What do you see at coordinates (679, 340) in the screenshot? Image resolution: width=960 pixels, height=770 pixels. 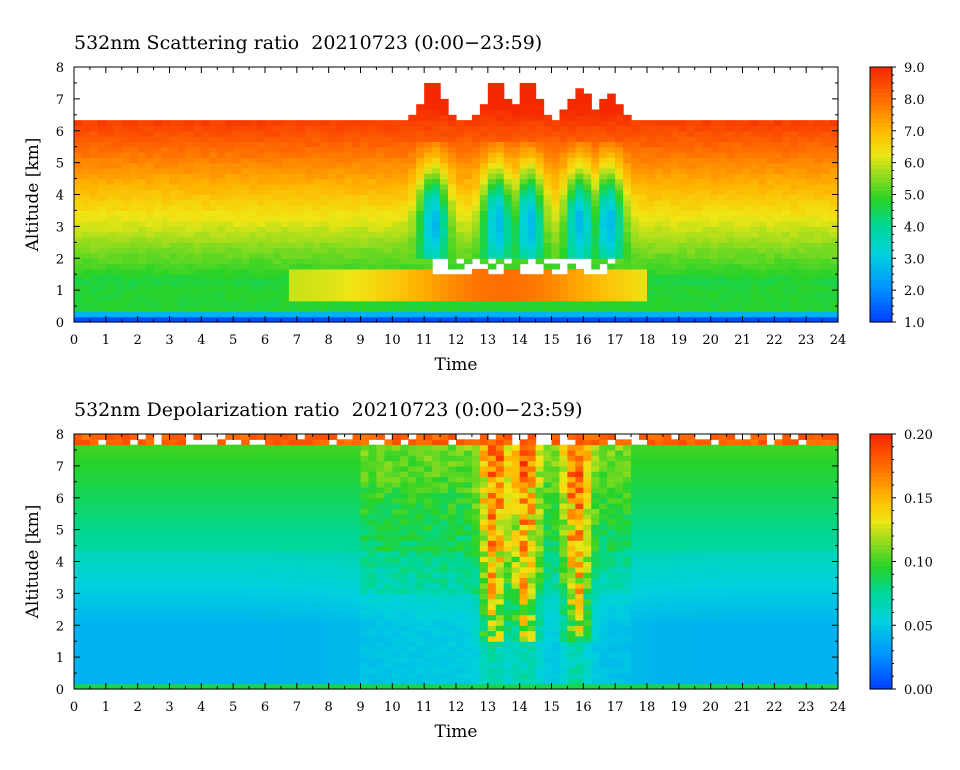 I see `x-tick-label: 19` at bounding box center [679, 340].